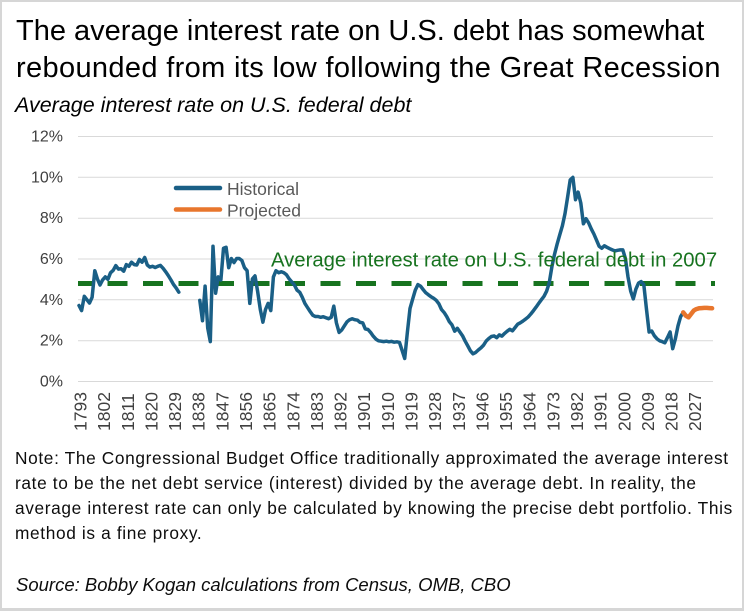 The image size is (744, 611). I want to click on svg-text: 1892, so click(341, 411).